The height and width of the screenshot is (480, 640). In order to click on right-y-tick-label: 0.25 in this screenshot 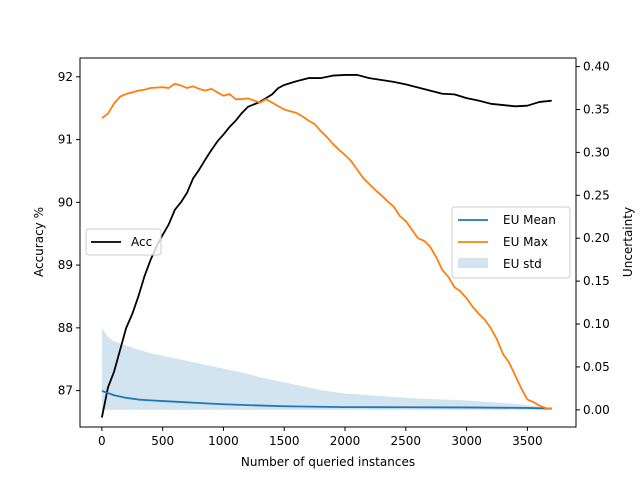, I will do `click(596, 195)`.